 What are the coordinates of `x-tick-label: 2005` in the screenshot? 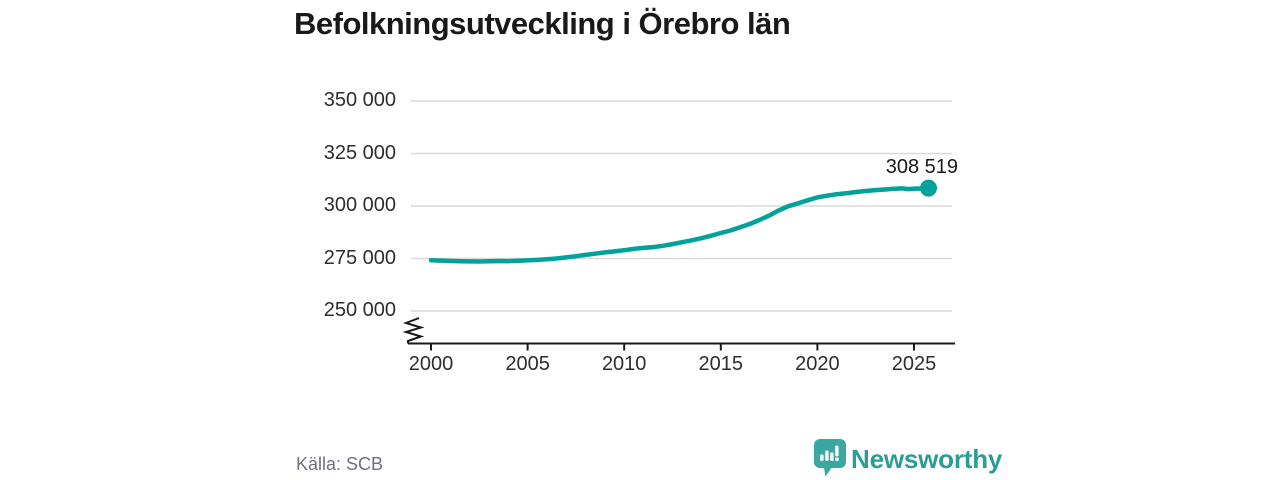 It's located at (527, 364).